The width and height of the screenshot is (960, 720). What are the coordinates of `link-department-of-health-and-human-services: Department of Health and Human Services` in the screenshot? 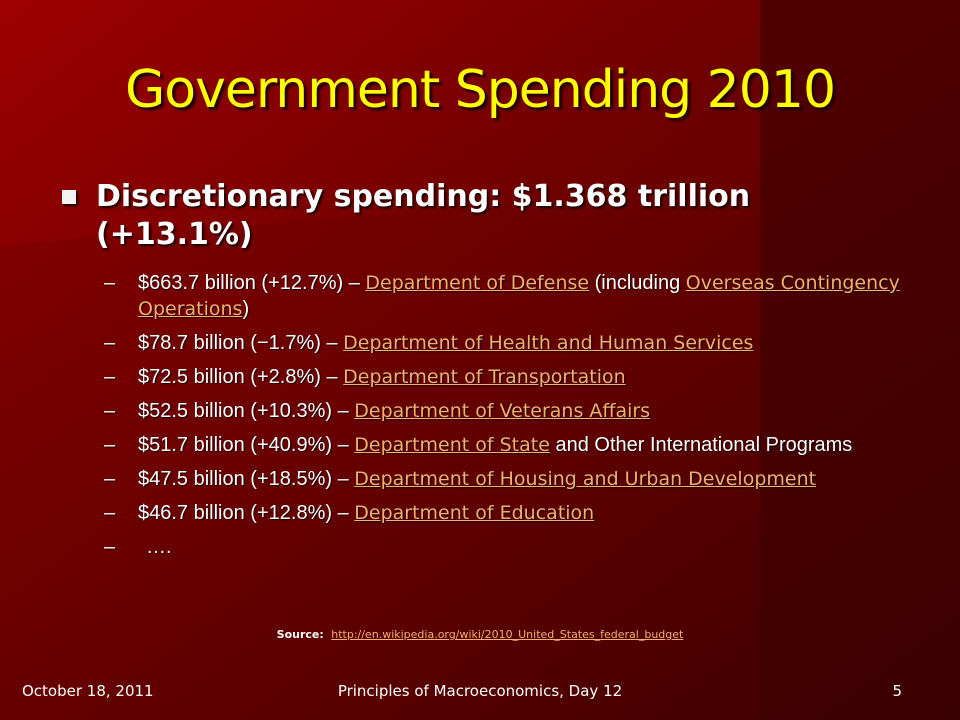 It's located at (548, 343).